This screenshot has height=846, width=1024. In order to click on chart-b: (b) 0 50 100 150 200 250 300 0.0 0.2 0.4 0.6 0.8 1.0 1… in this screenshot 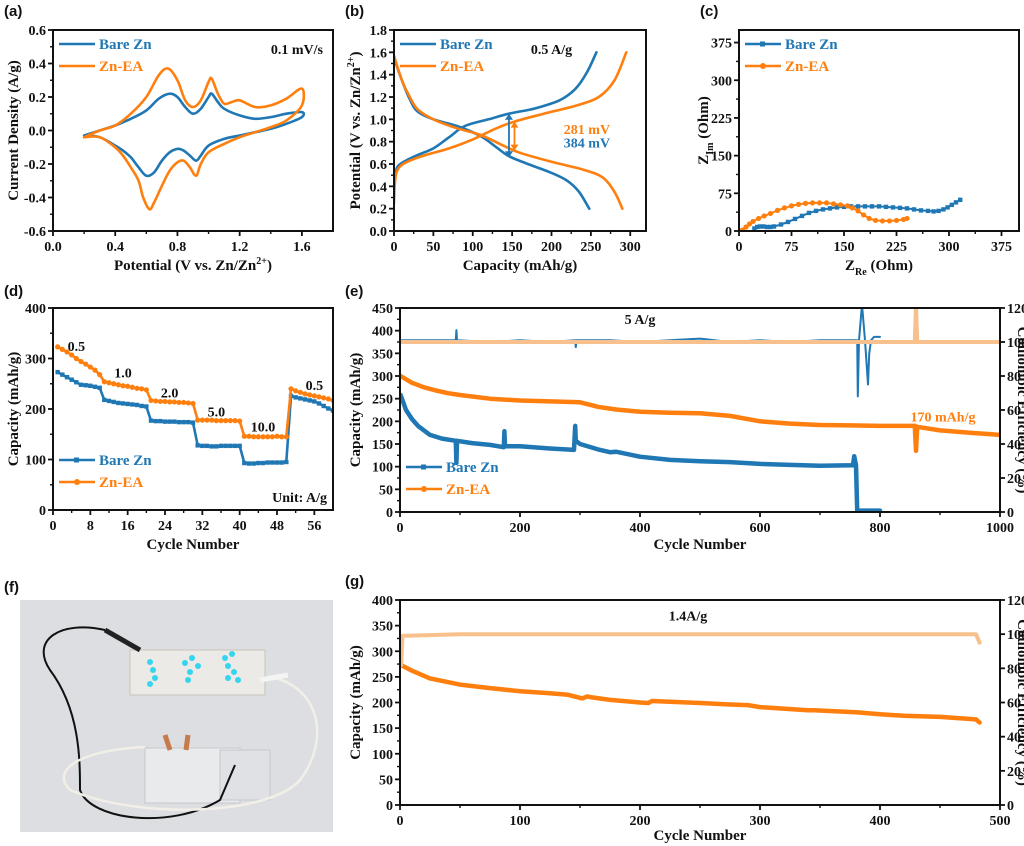, I will do `click(496, 138)`.